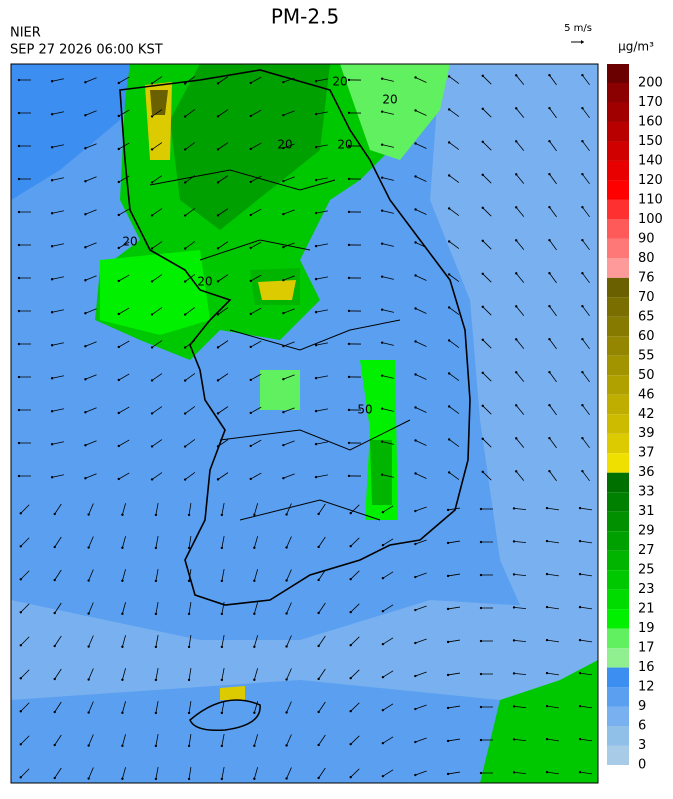 The height and width of the screenshot is (799, 673). I want to click on colorbar-label: 21, so click(646, 609).